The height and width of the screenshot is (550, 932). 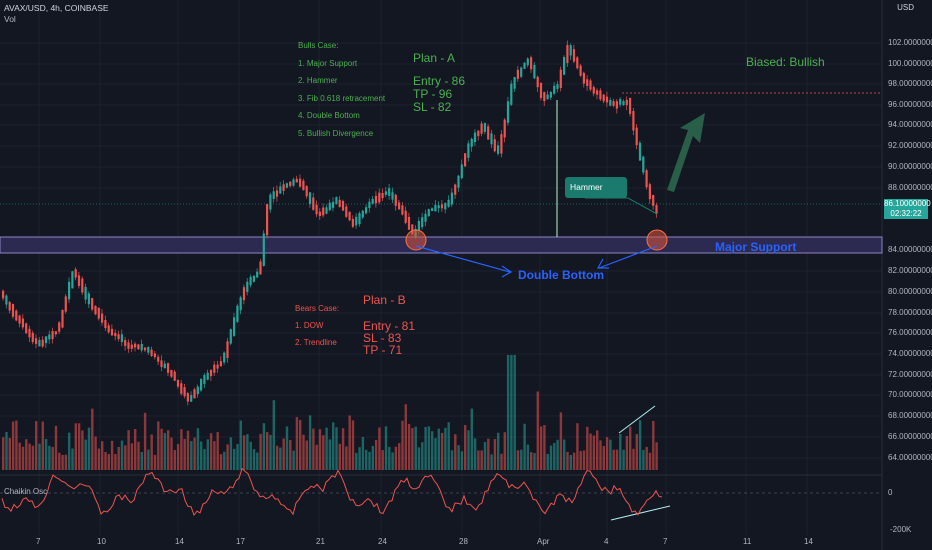 What do you see at coordinates (910, 166) in the screenshot?
I see `price-tick-label: 90.00000000` at bounding box center [910, 166].